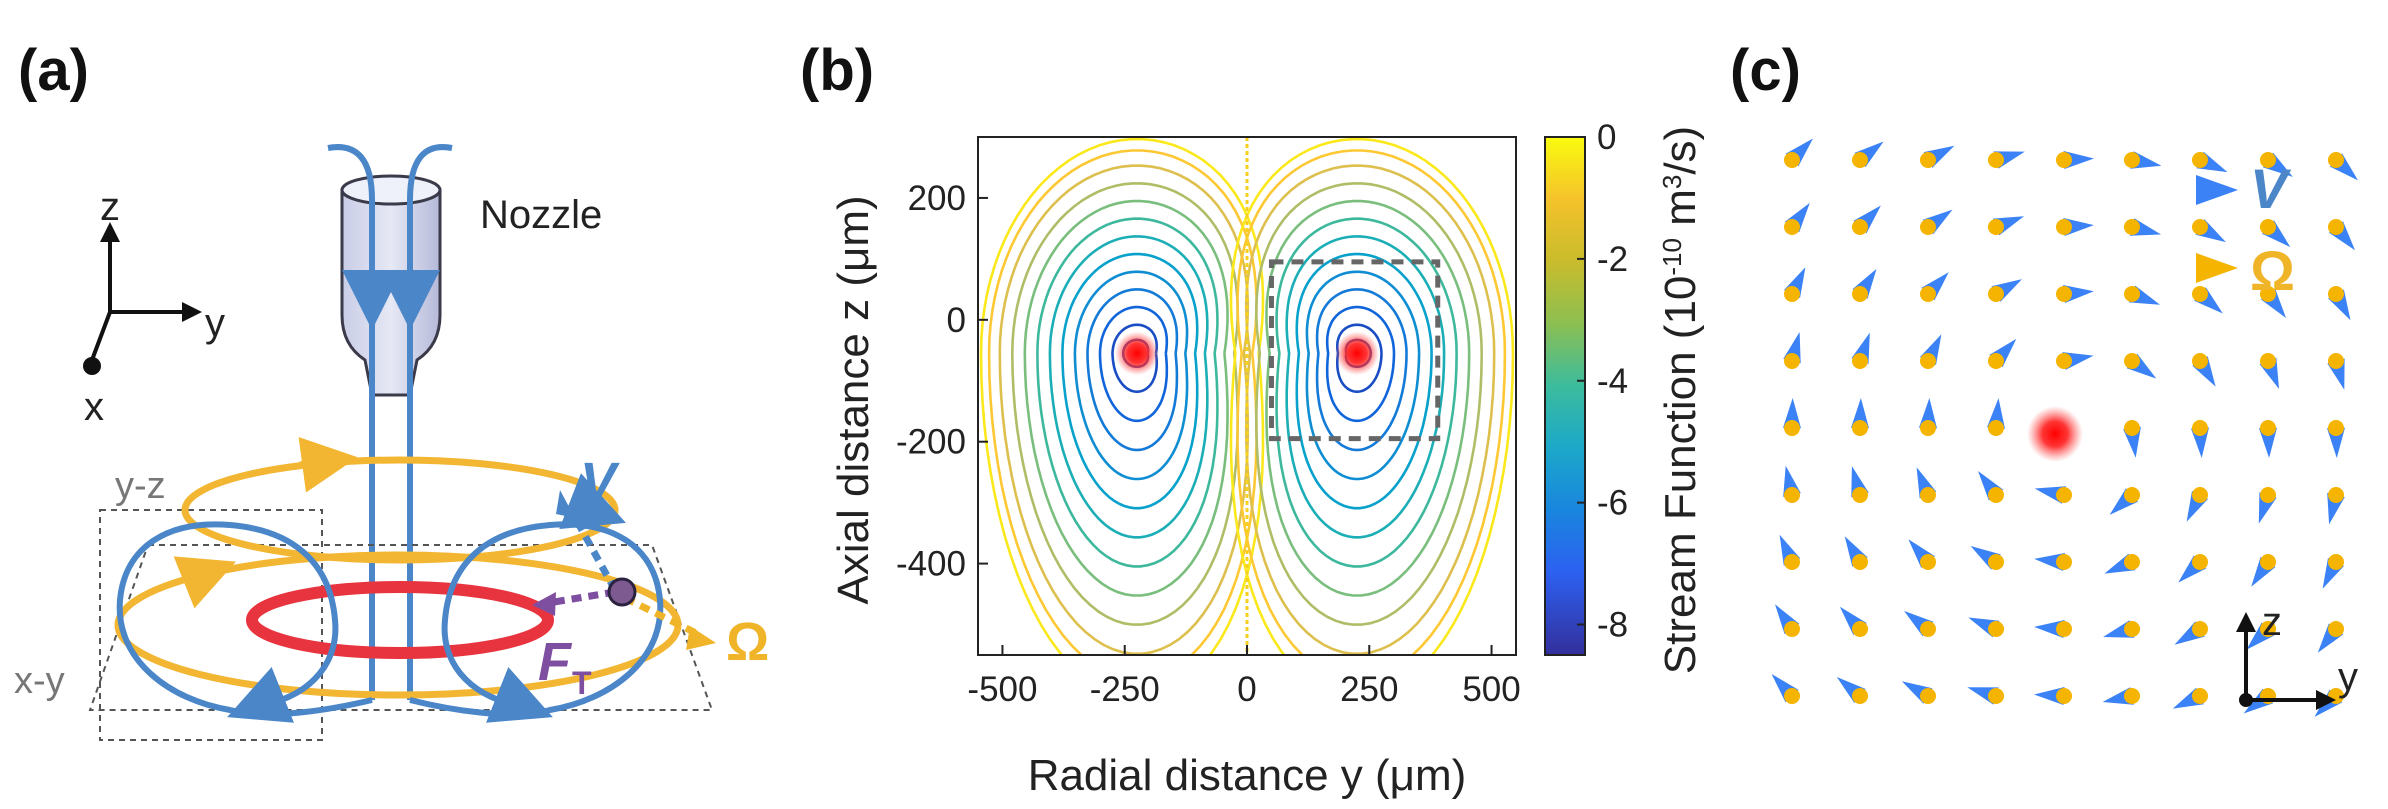 This screenshot has height=809, width=2388. I want to click on colorbar-label: Stream Function (10-10 m3/s), so click(1680, 400).